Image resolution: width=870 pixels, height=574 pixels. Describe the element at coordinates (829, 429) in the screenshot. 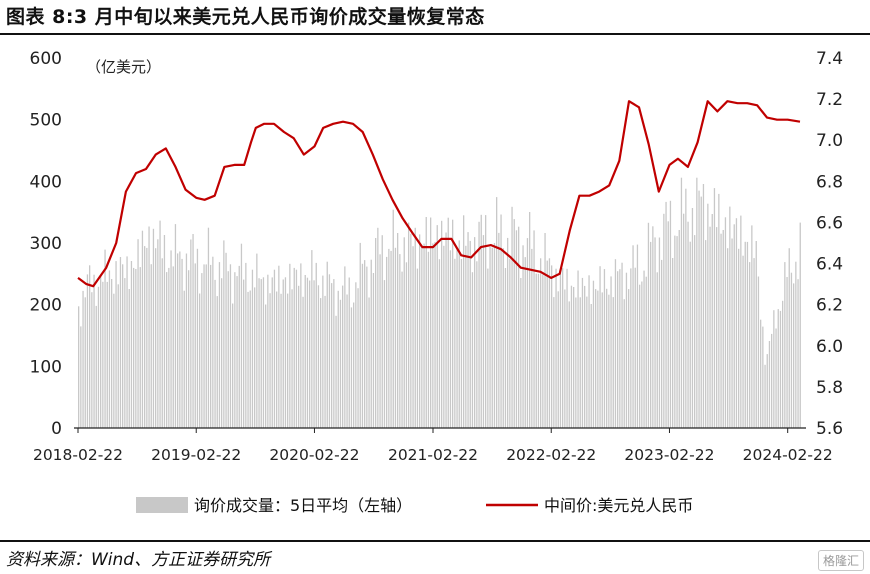

I see `right-y-tick-label: 5.6` at that location.